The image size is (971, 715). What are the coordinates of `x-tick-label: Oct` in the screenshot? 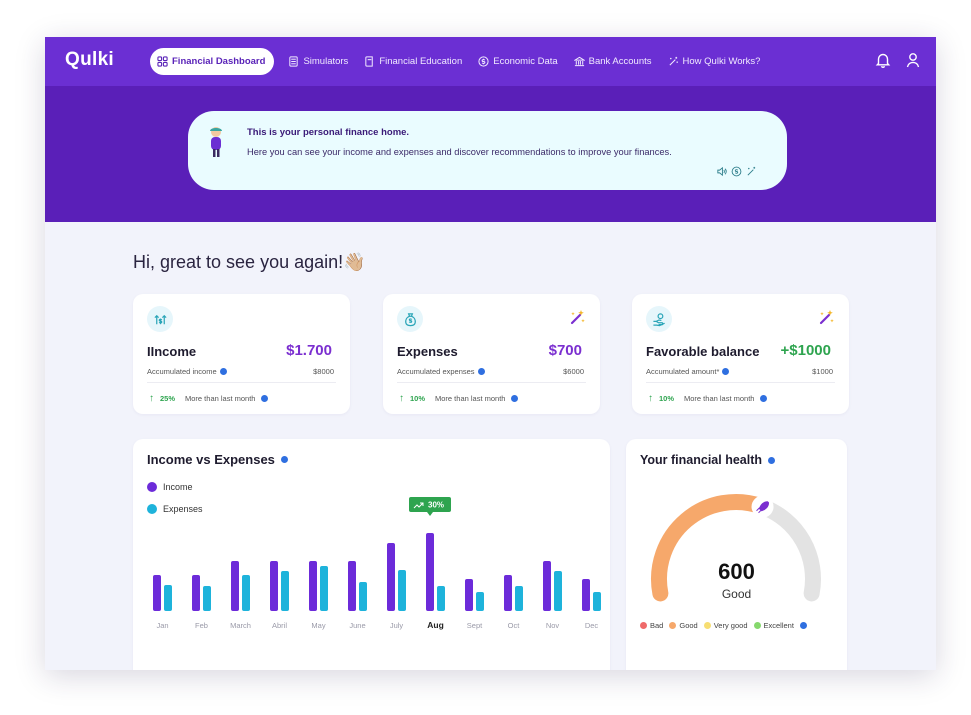 It's located at (514, 625).